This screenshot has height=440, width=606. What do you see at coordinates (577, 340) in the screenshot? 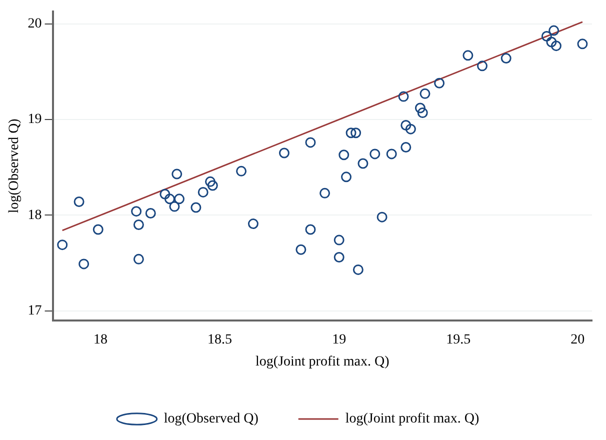
I see `x-tick-label: 20` at bounding box center [577, 340].